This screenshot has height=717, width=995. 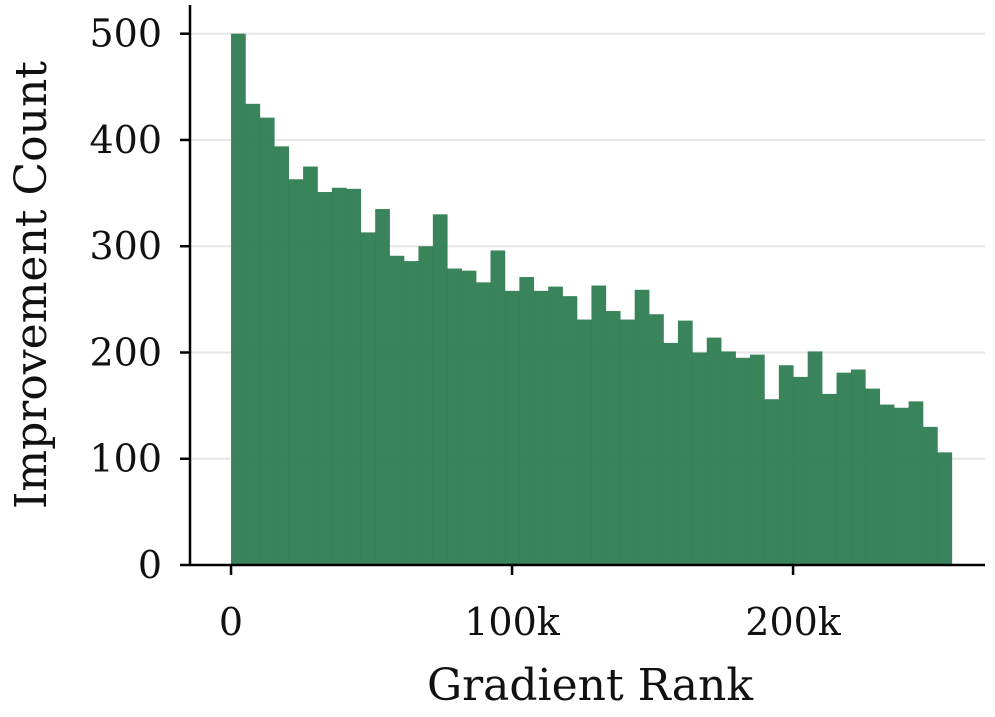 I want to click on y-tick-label: 400, so click(x=125, y=140).